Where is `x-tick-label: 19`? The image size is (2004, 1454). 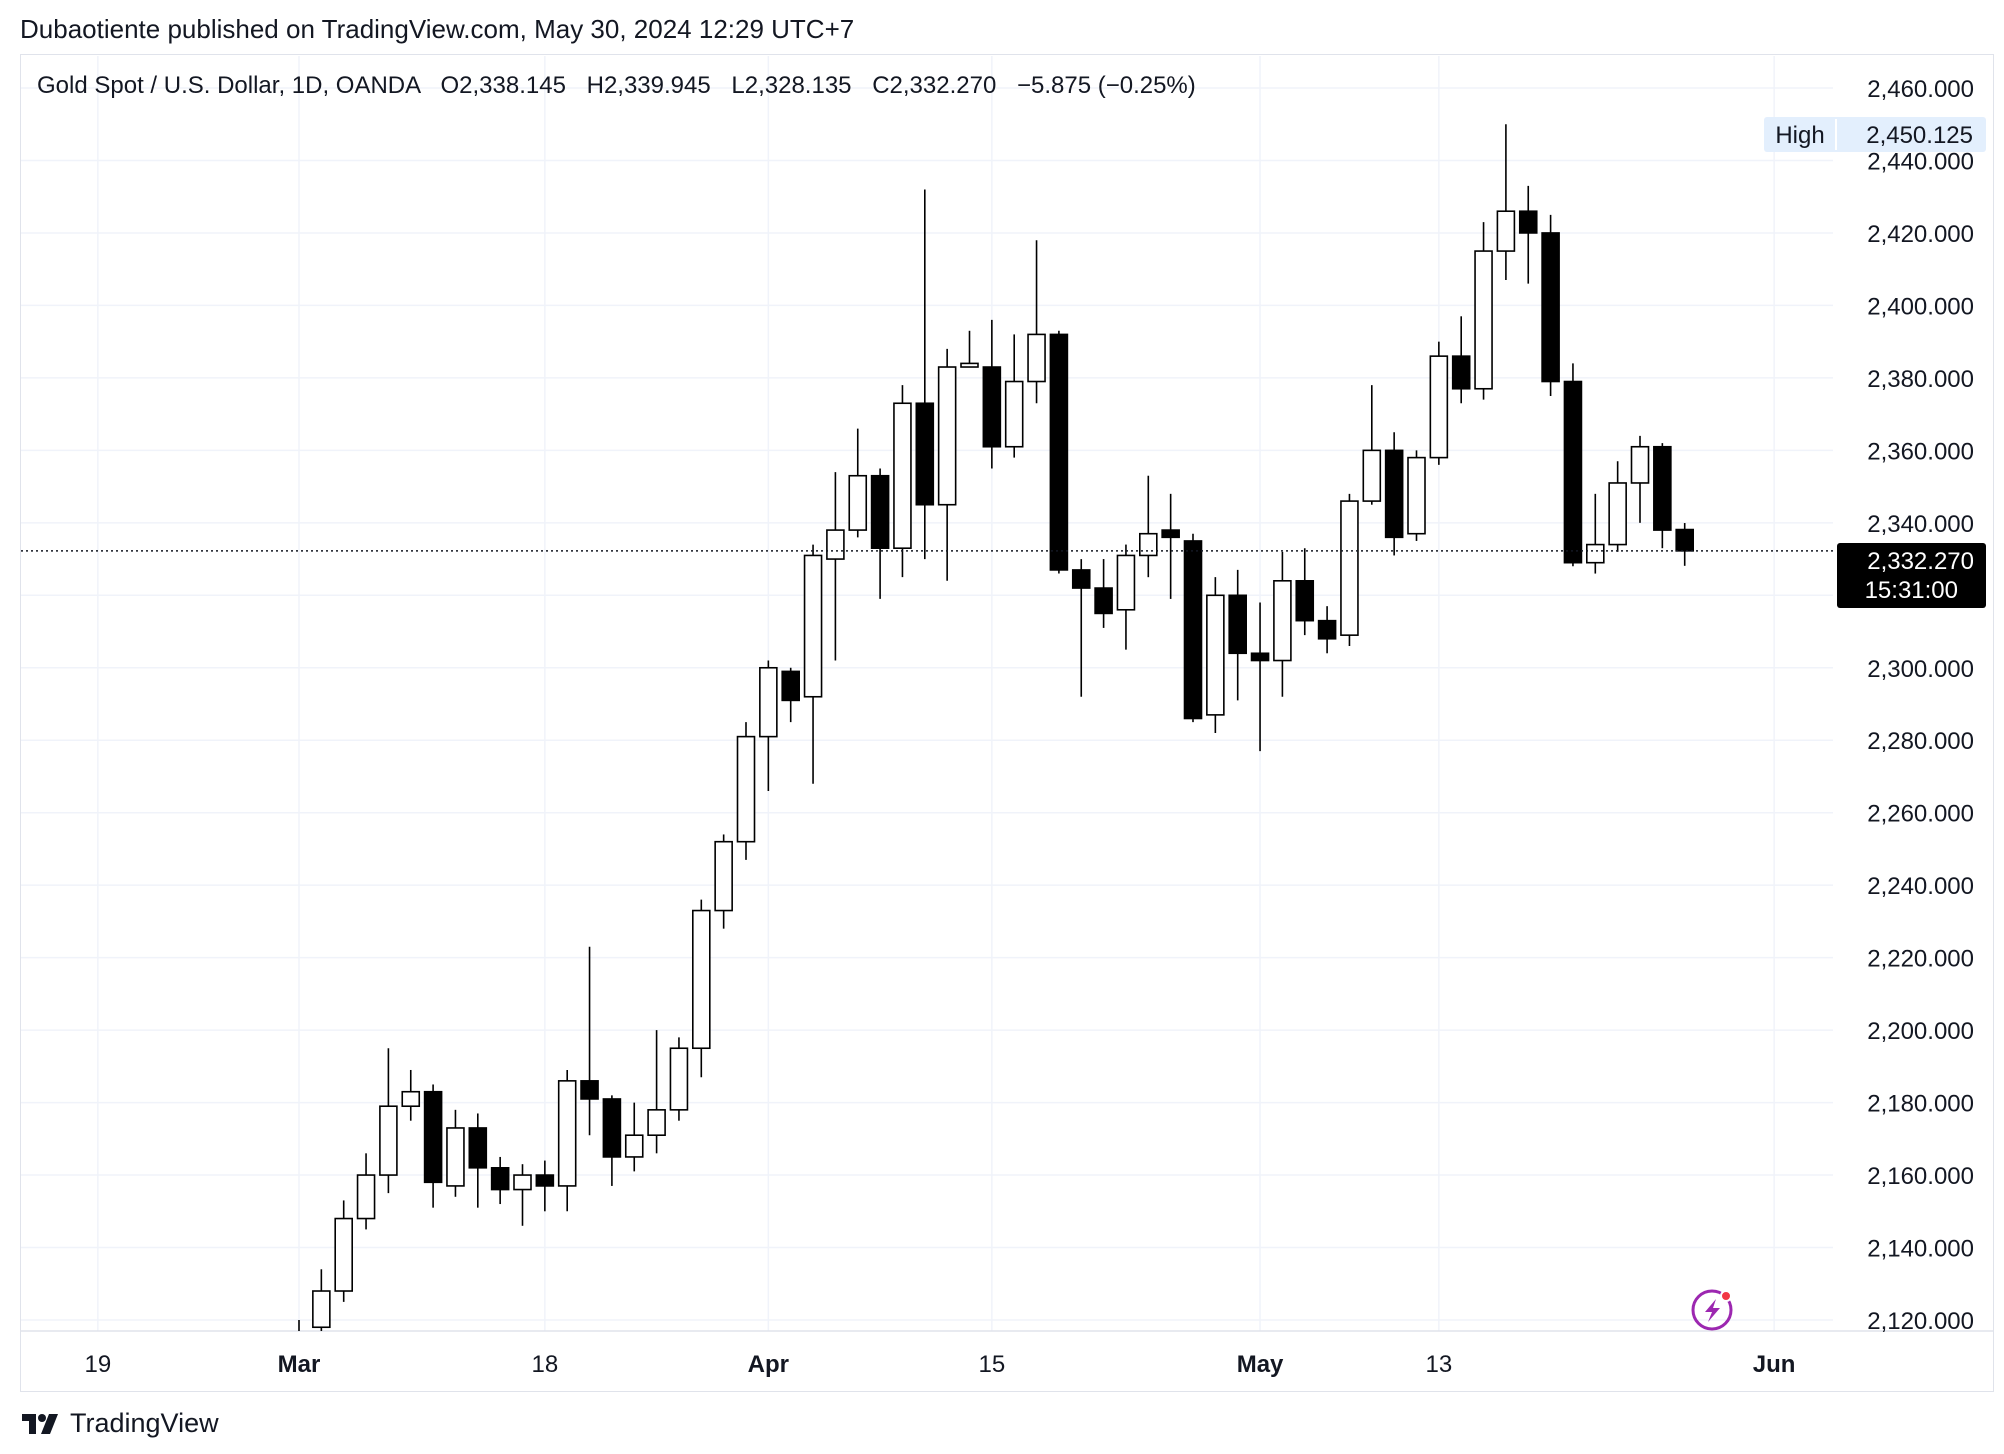
x-tick-label: 19 is located at coordinates (97, 1364).